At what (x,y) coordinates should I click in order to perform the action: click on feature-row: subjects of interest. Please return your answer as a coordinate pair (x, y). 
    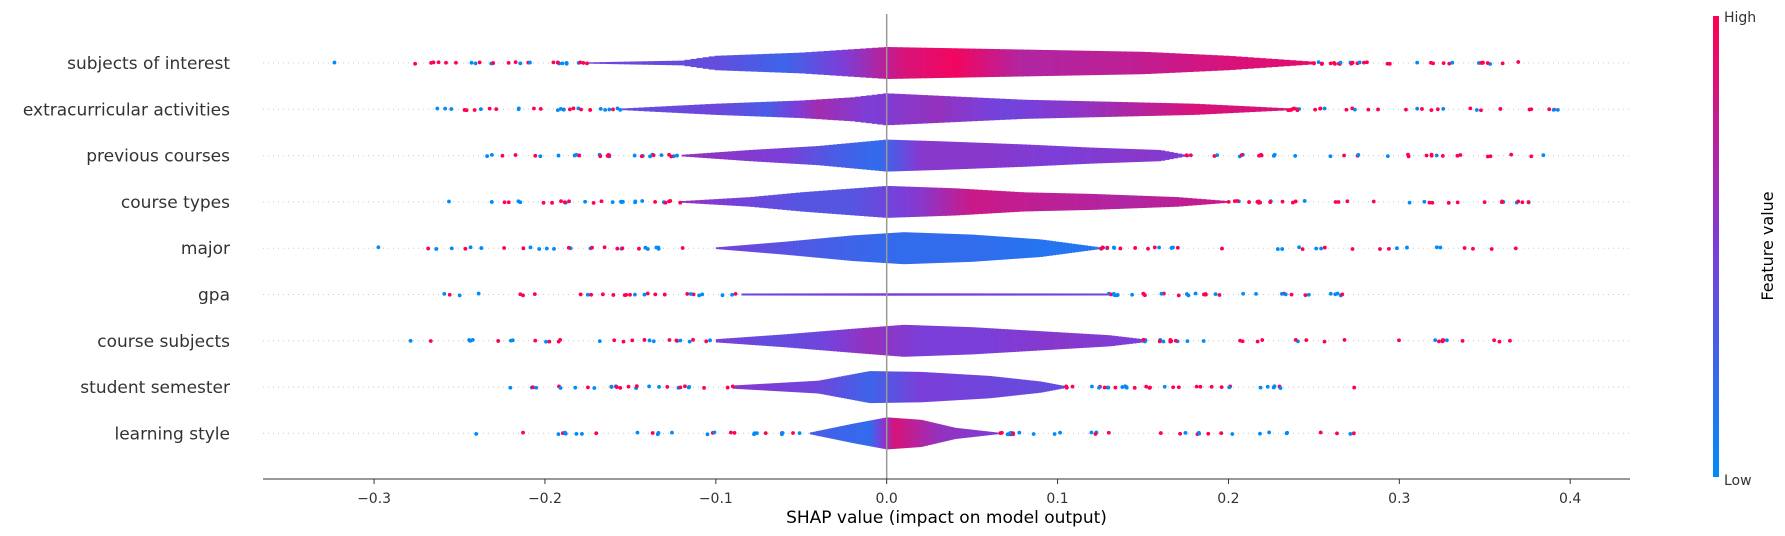
    Looking at the image, I should click on (848, 63).